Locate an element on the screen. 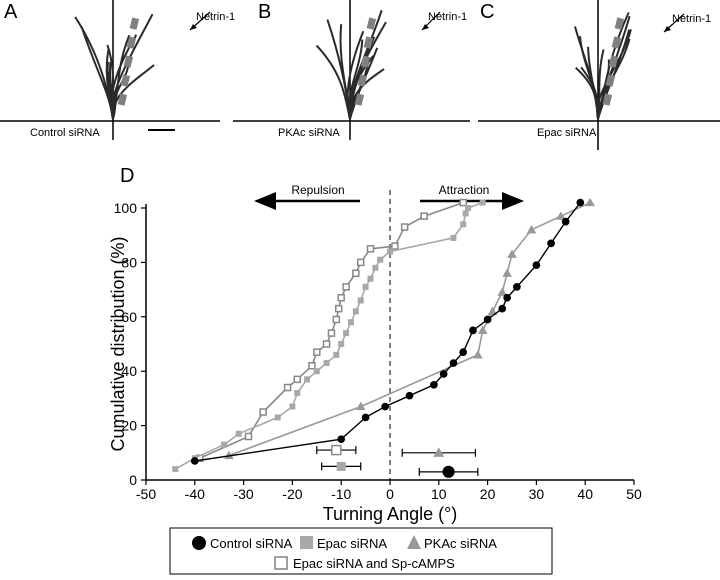 The image size is (720, 580). legend-label-control: Control siRNA is located at coordinates (251, 543).